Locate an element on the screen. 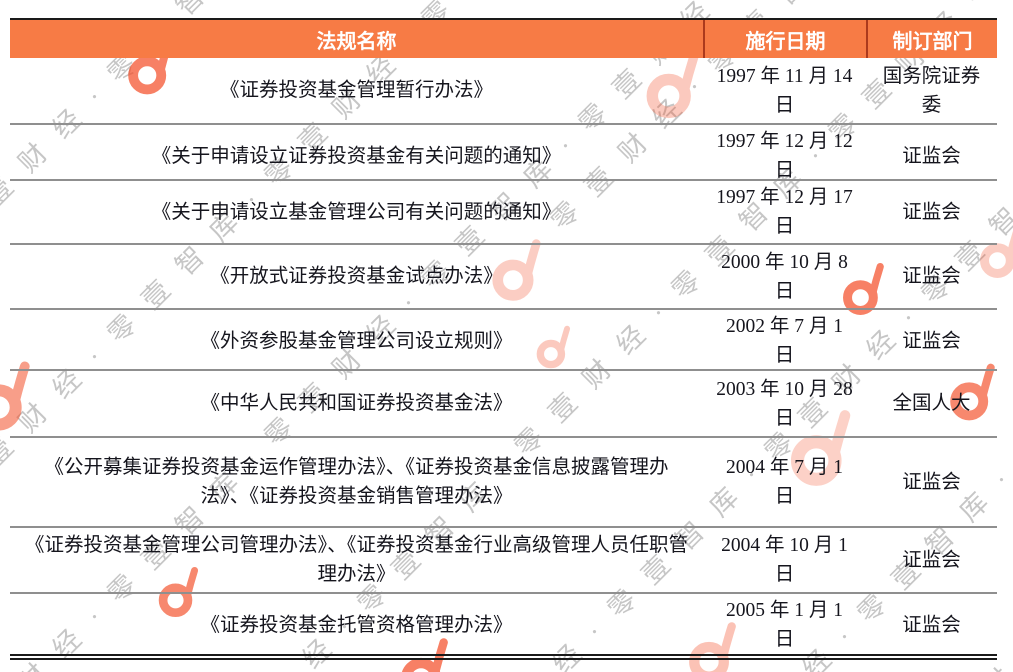 Image resolution: width=1013 pixels, height=672 pixels. effective-date-text: 1997 年 12 月 17 日 is located at coordinates (784, 212).